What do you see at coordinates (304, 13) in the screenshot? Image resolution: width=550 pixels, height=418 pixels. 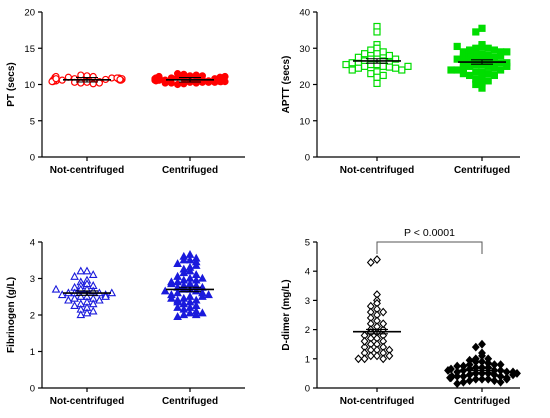 I see `y-tick-label: 40` at bounding box center [304, 13].